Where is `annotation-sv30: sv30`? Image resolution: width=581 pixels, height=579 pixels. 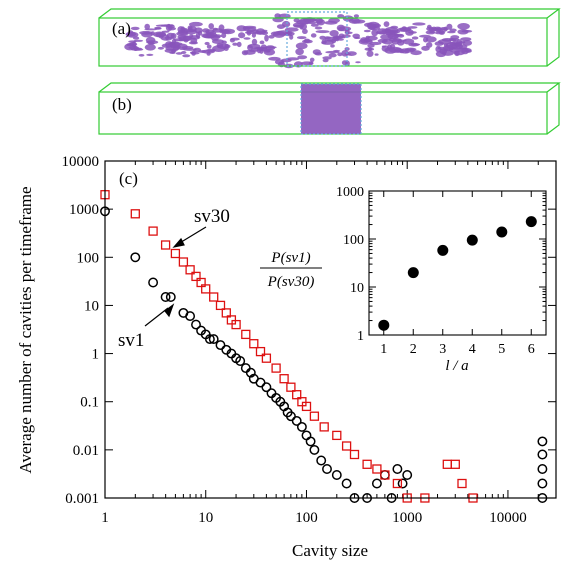 annotation-sv30: sv30 is located at coordinates (212, 216).